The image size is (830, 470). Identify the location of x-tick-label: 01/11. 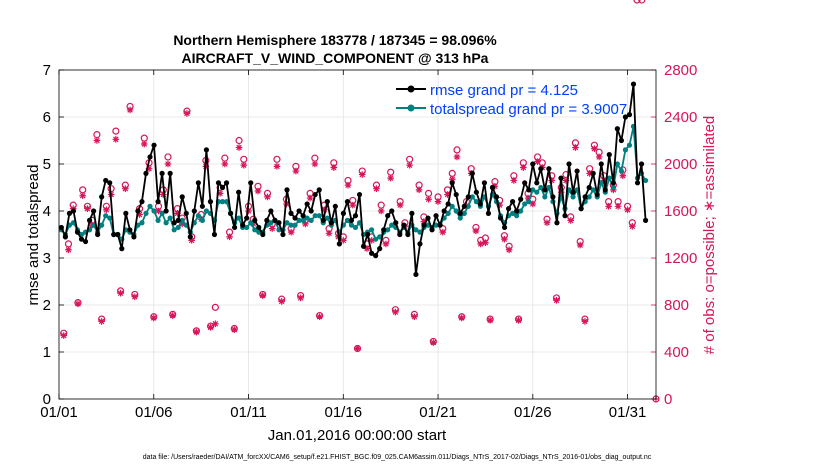
(248, 412).